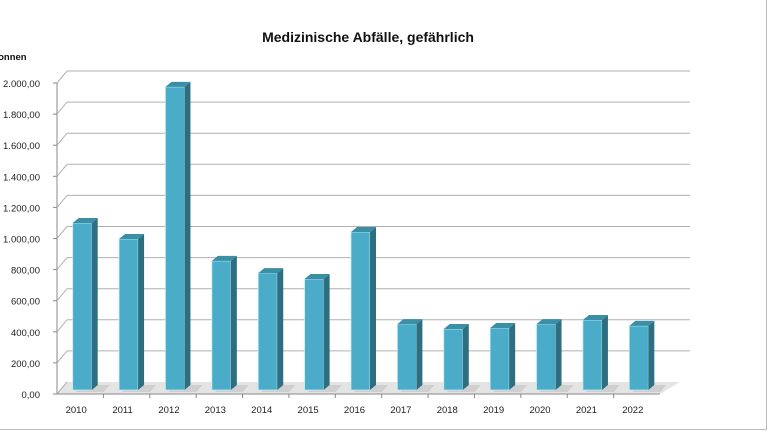  What do you see at coordinates (21, 84) in the screenshot?
I see `y-tick-label: 2.000,00` at bounding box center [21, 84].